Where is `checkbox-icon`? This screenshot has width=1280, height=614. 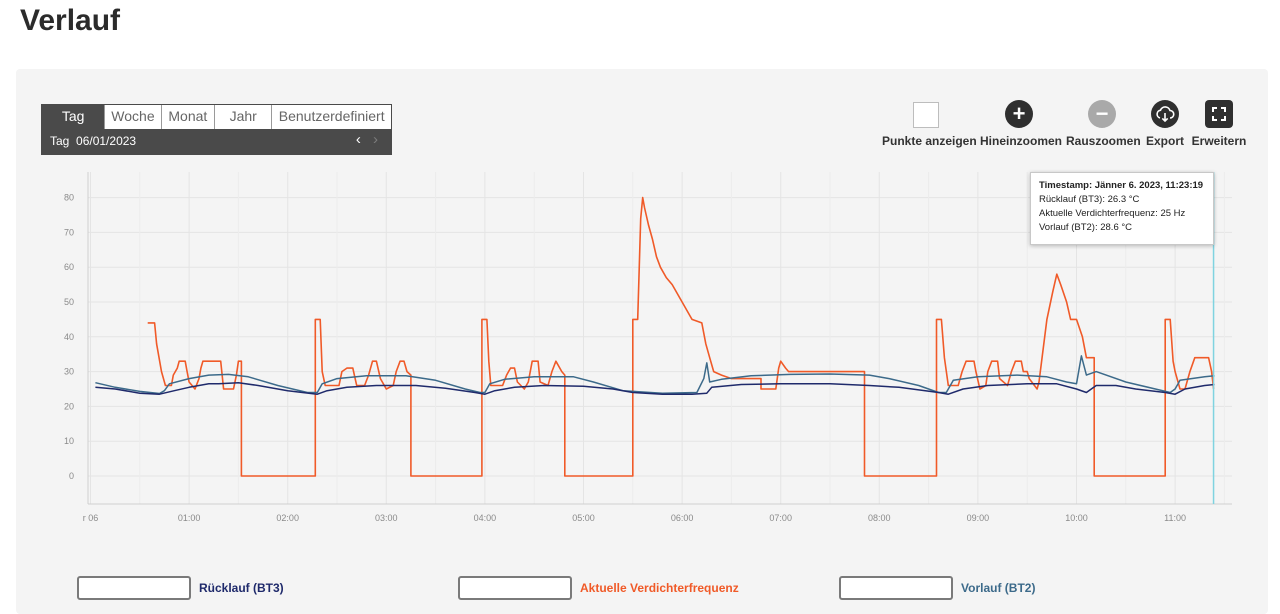 checkbox-icon is located at coordinates (926, 115).